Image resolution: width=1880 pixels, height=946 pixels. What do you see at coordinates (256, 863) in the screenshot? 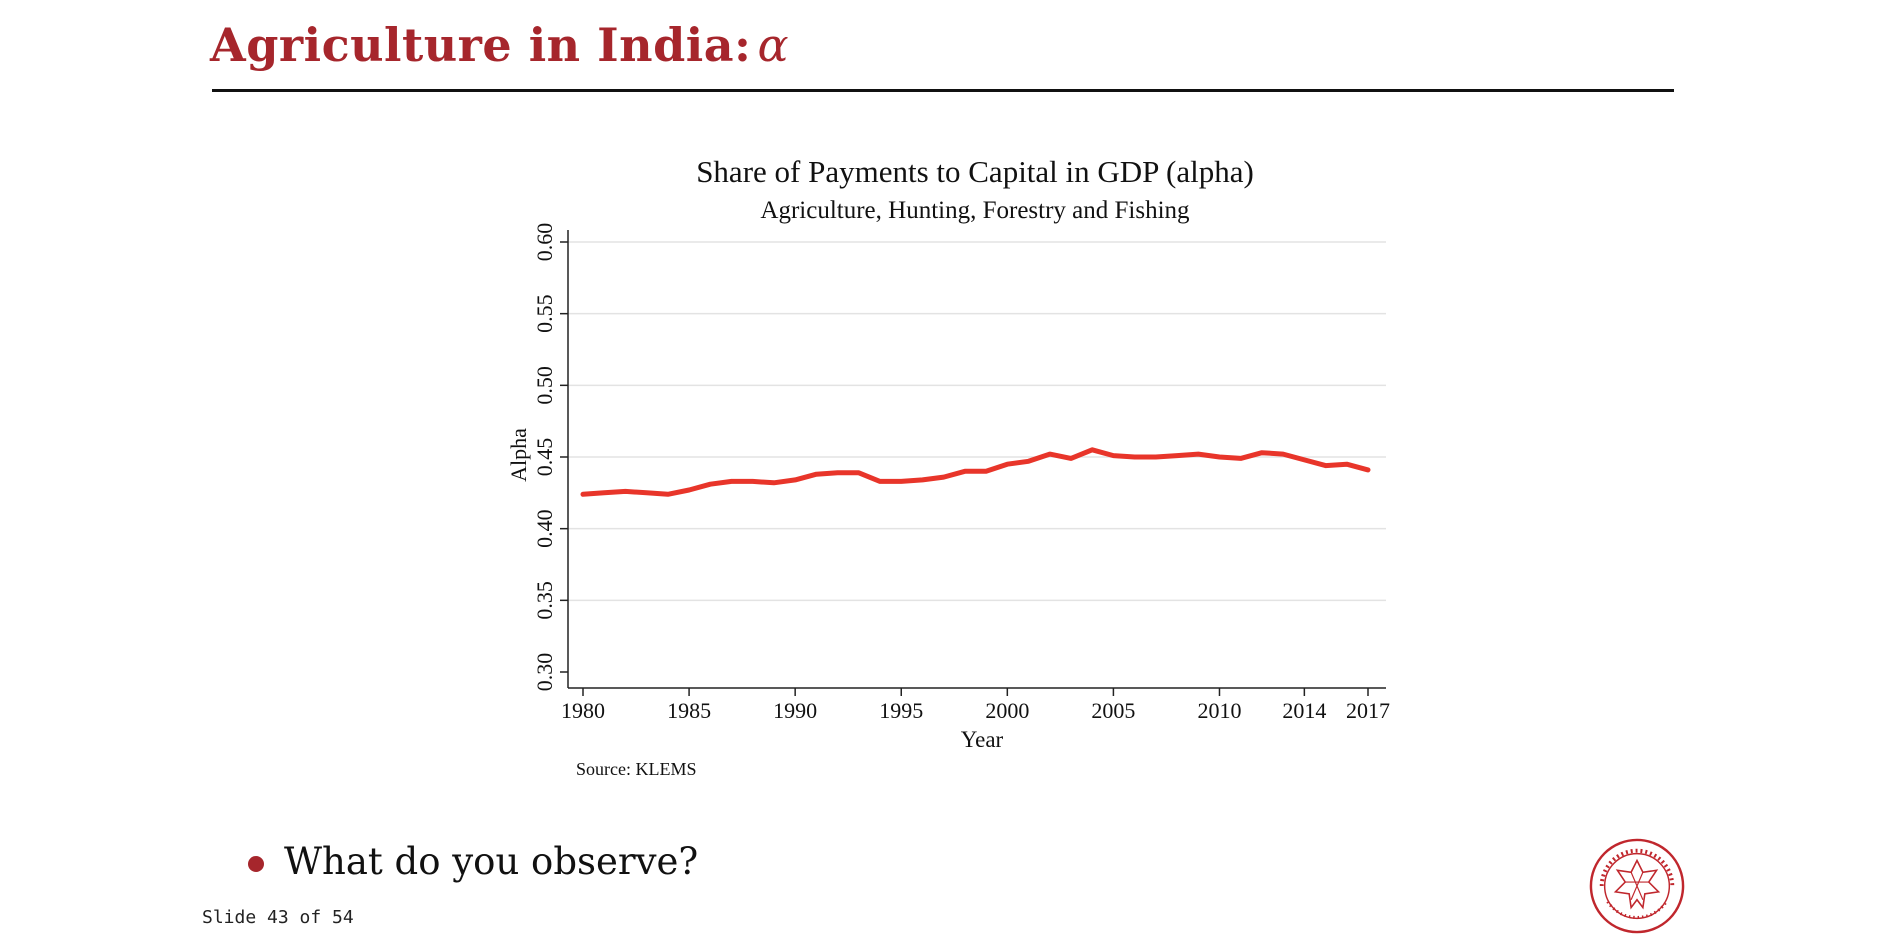
I see `bullet-dot` at bounding box center [256, 863].